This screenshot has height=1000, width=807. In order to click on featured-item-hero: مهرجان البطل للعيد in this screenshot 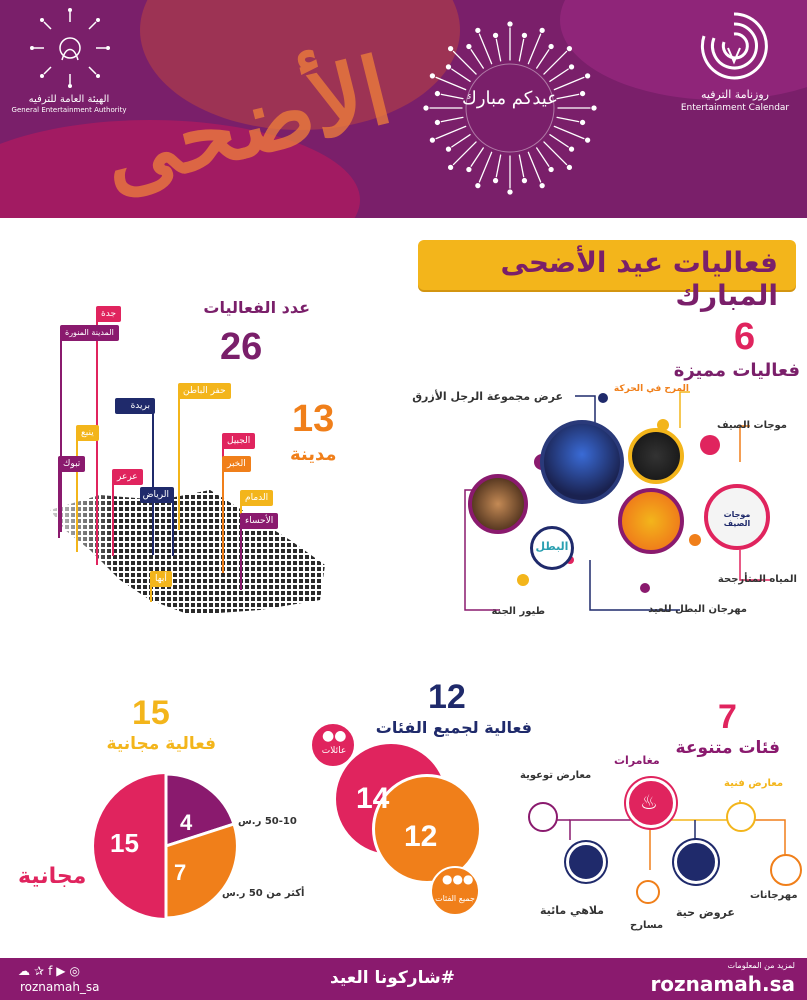, I will do `click(697, 609)`.